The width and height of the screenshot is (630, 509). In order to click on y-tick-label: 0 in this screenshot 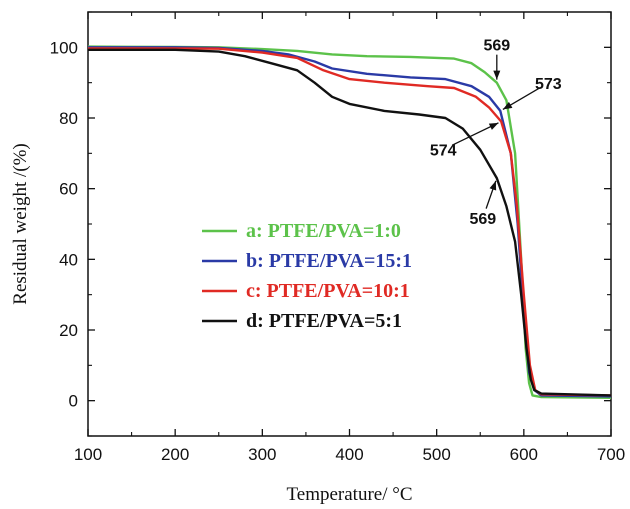, I will do `click(73, 401)`.